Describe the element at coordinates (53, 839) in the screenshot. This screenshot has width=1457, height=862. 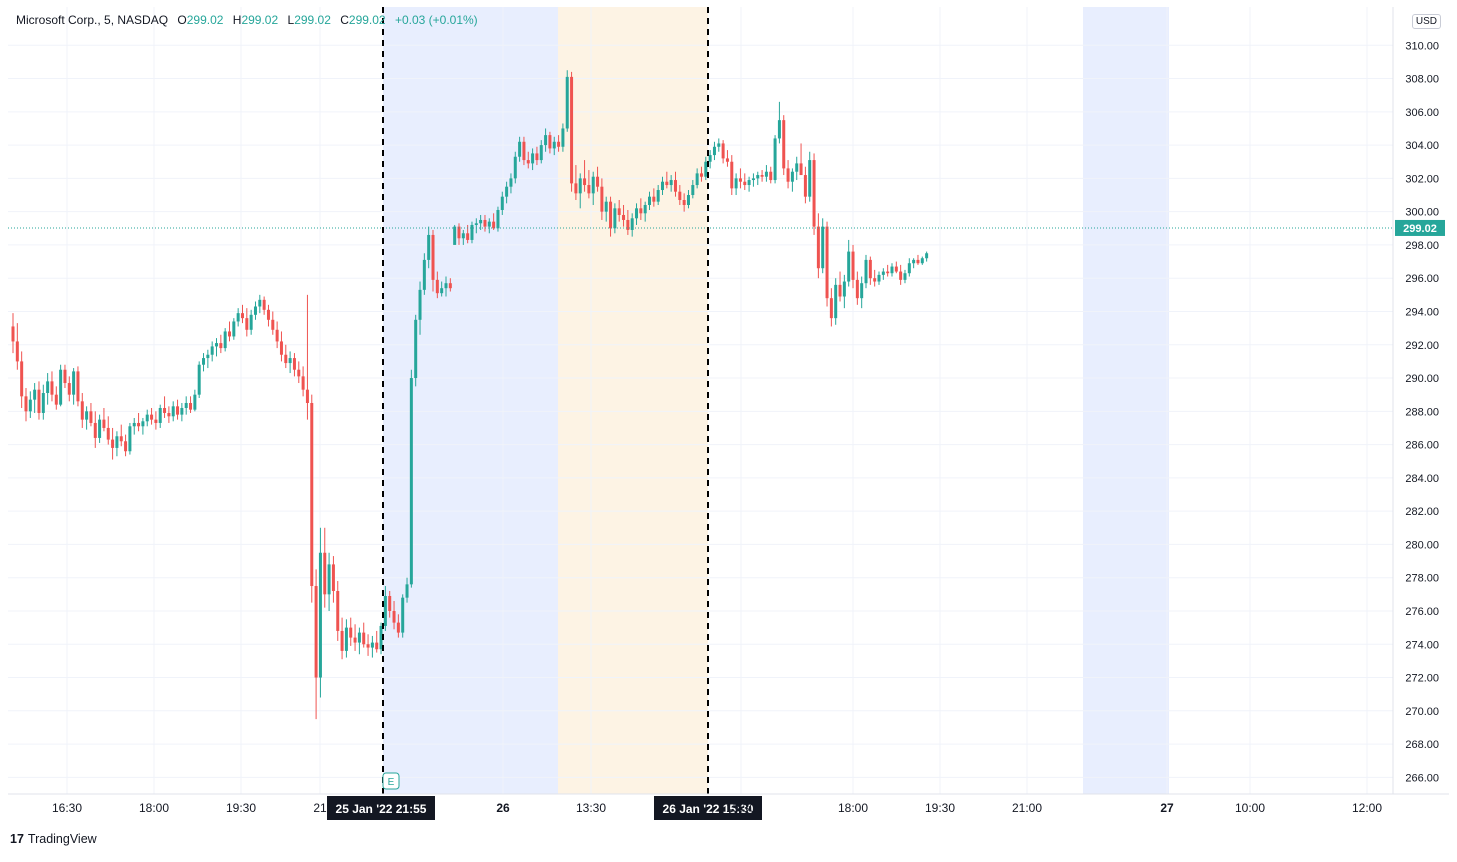
I see `tradingview-branding: 17 TradingView` at that location.